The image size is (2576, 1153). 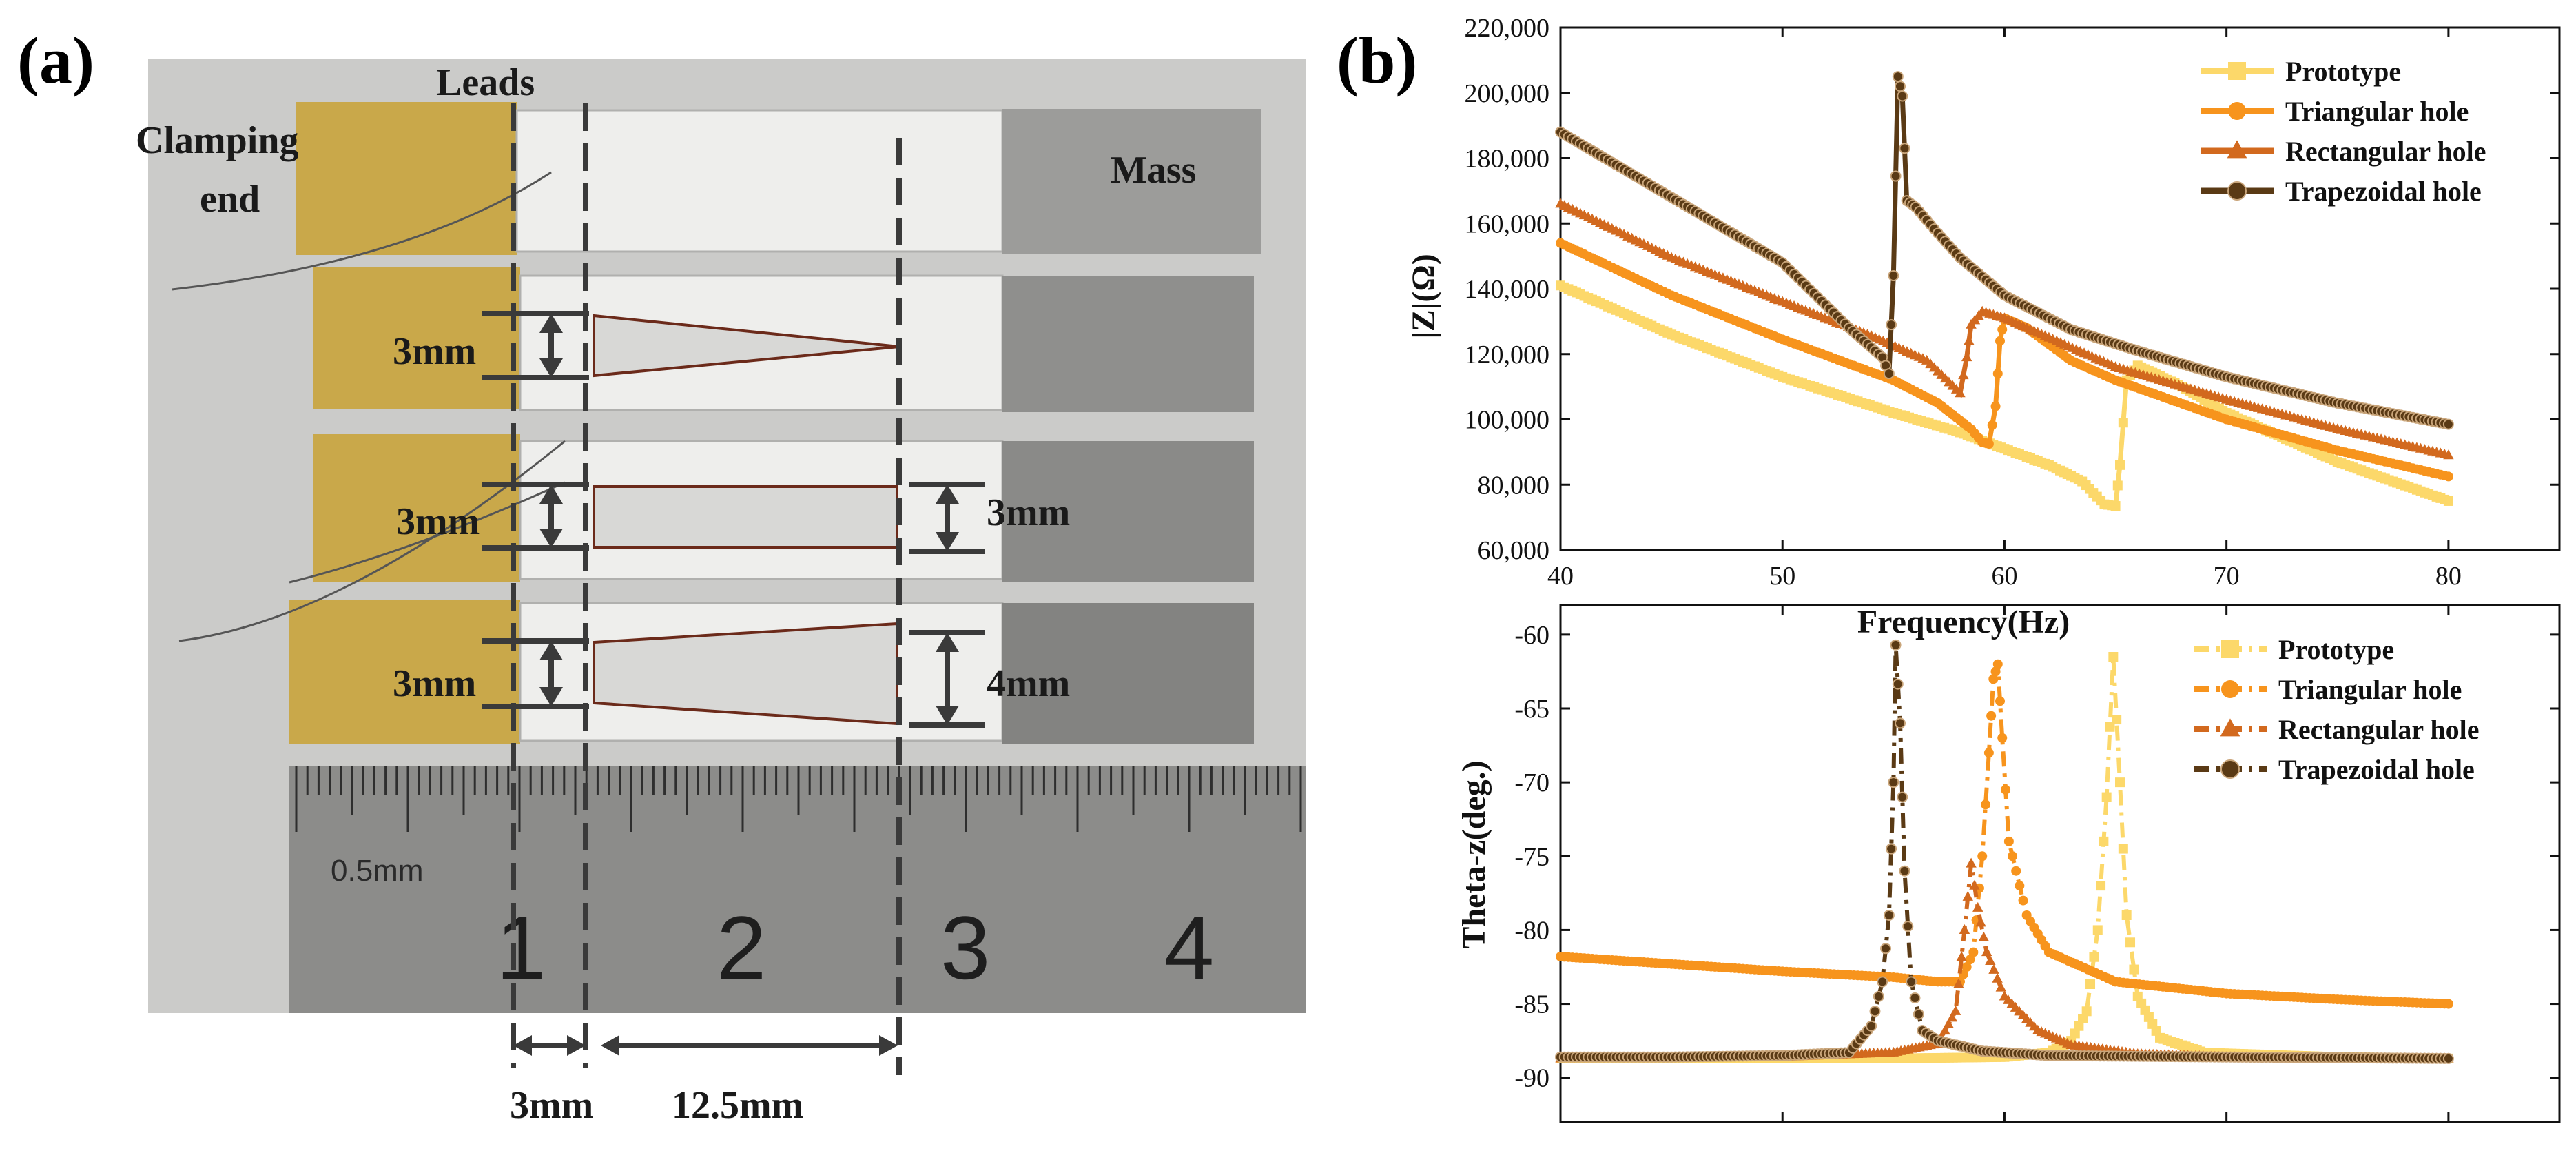 I want to click on rectangle-root-width-label: 3mm, so click(x=438, y=521).